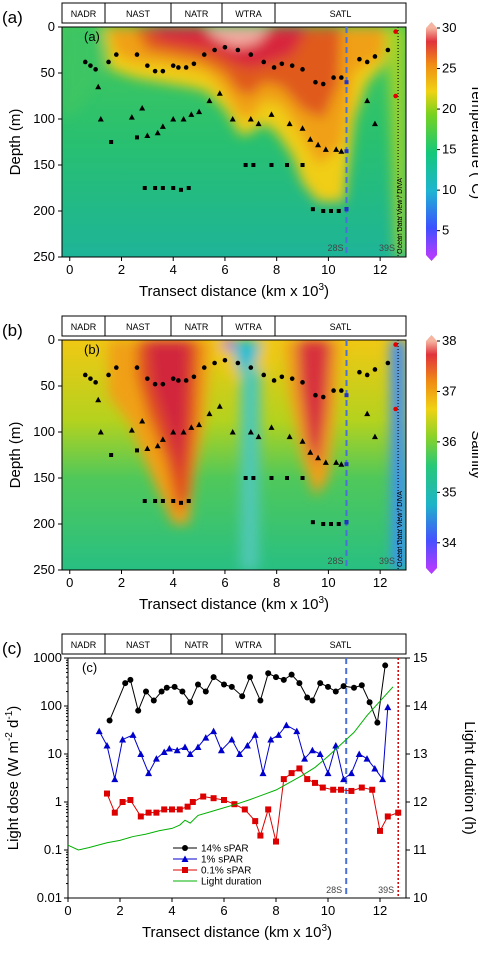  What do you see at coordinates (53, 849) in the screenshot?
I see `y-tick-label: 0.1` at bounding box center [53, 849].